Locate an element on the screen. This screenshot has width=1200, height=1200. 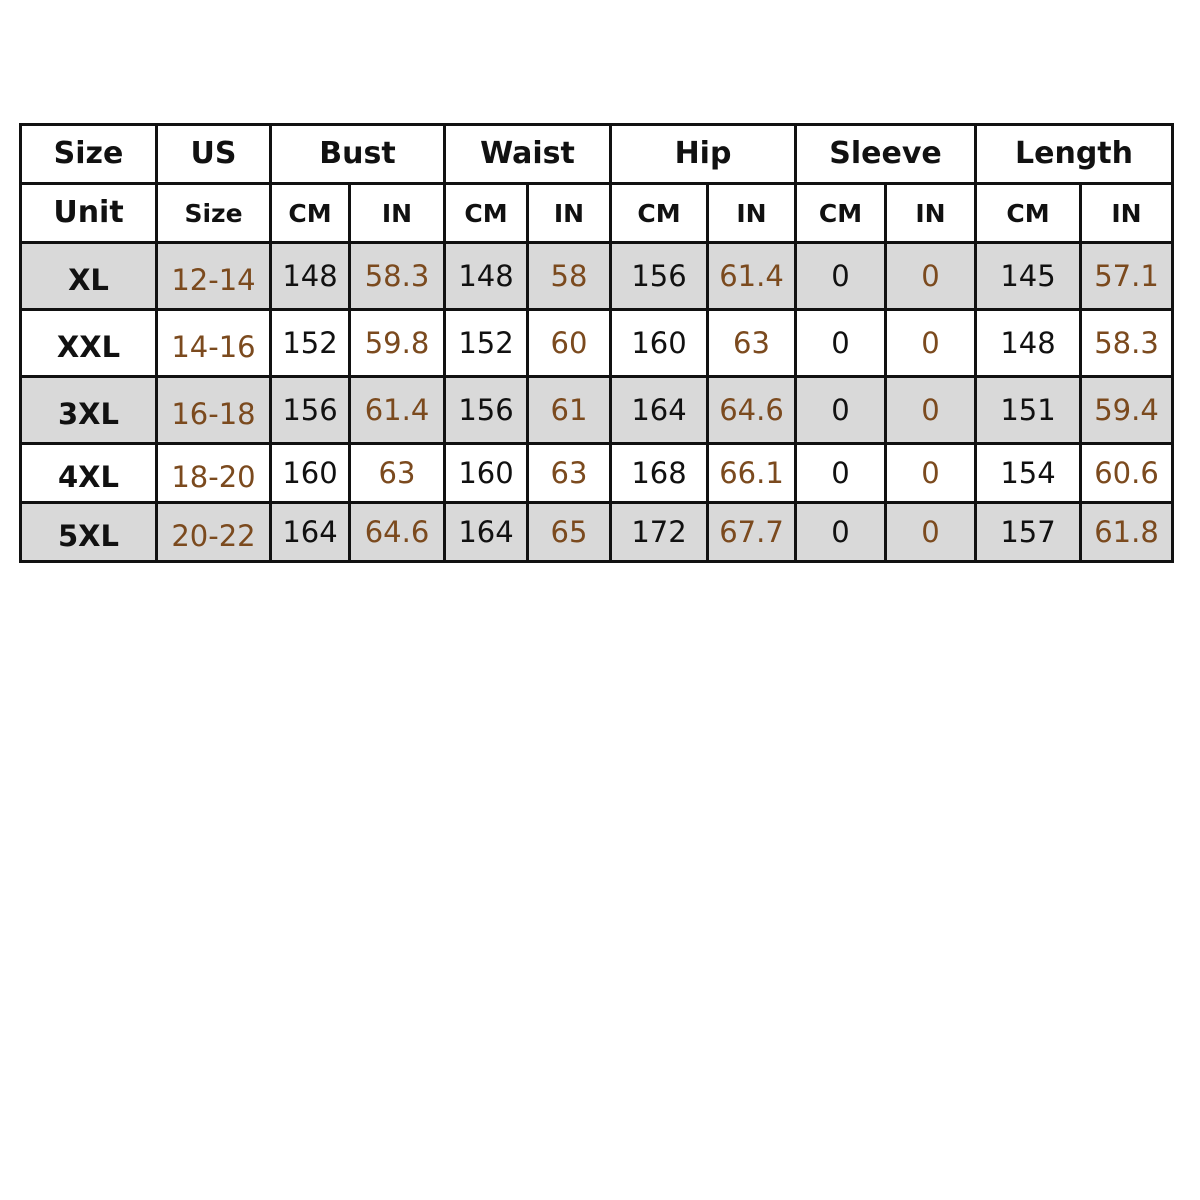
inch-value-cell: 61.8 is located at coordinates (1126, 532).